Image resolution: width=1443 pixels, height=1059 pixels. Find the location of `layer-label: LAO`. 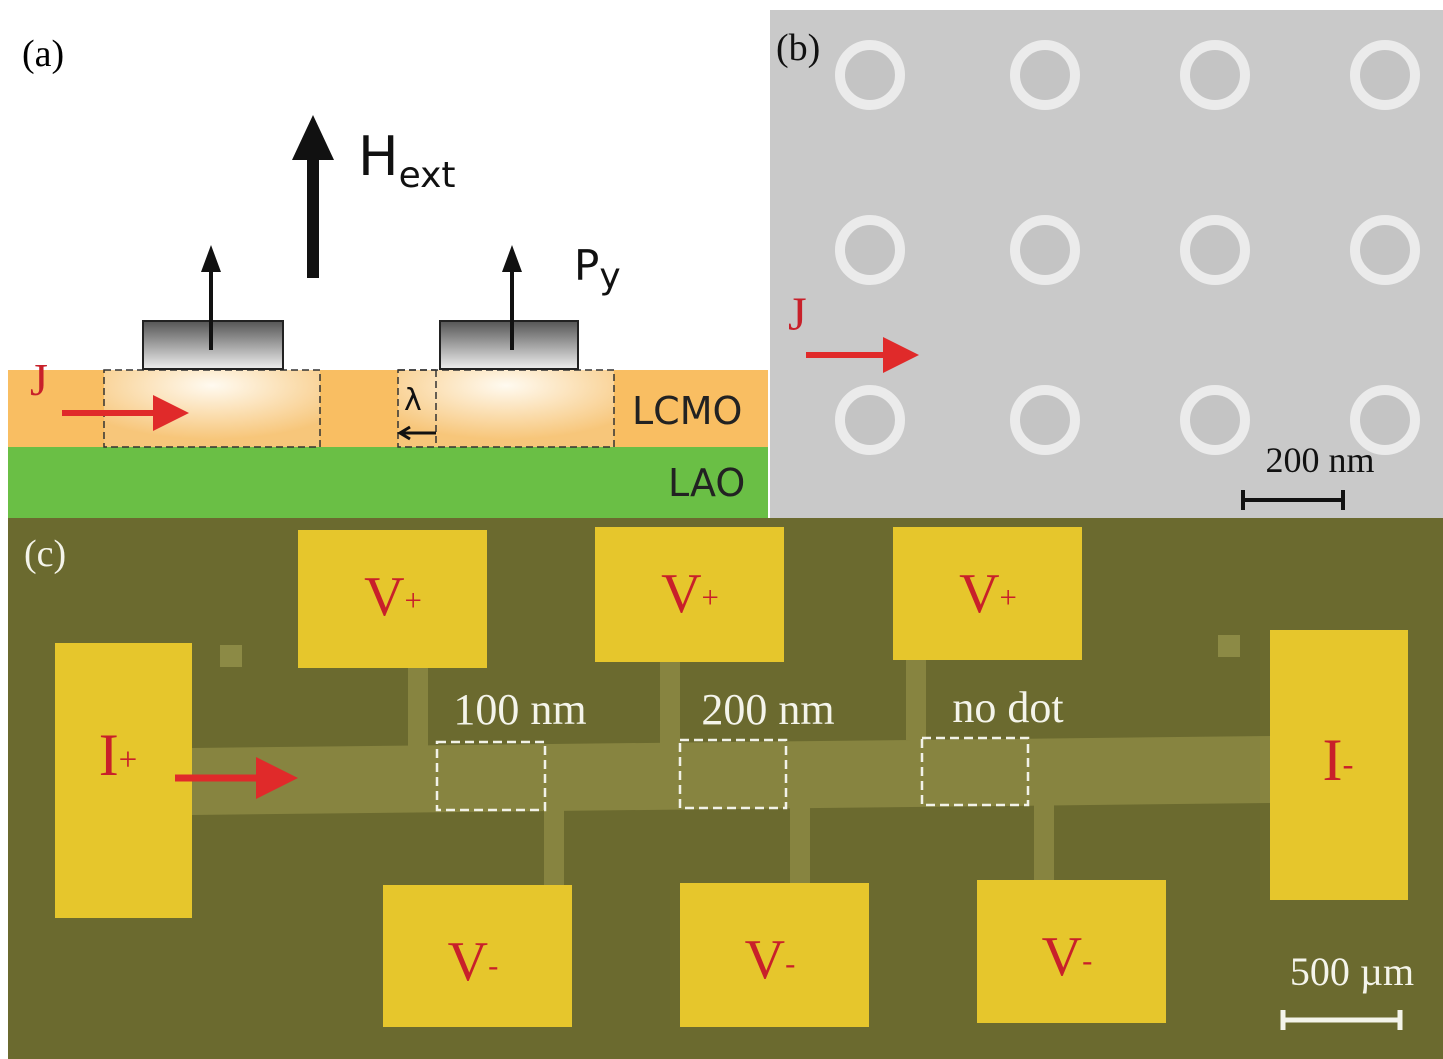

layer-label: LAO is located at coordinates (706, 483).